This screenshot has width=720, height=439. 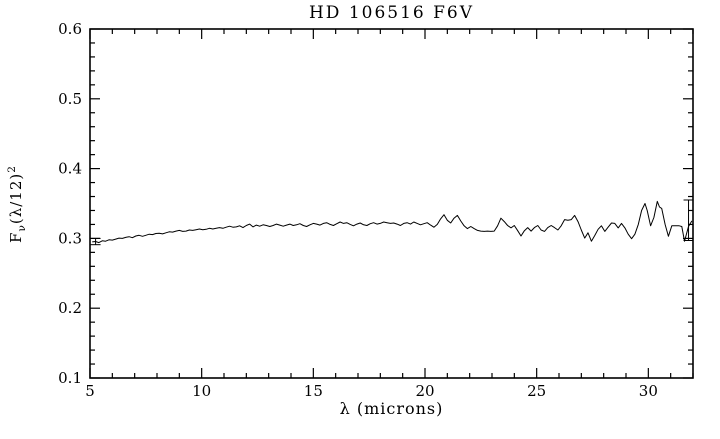 I want to click on y-tick-label: 0.3, so click(x=70, y=238).